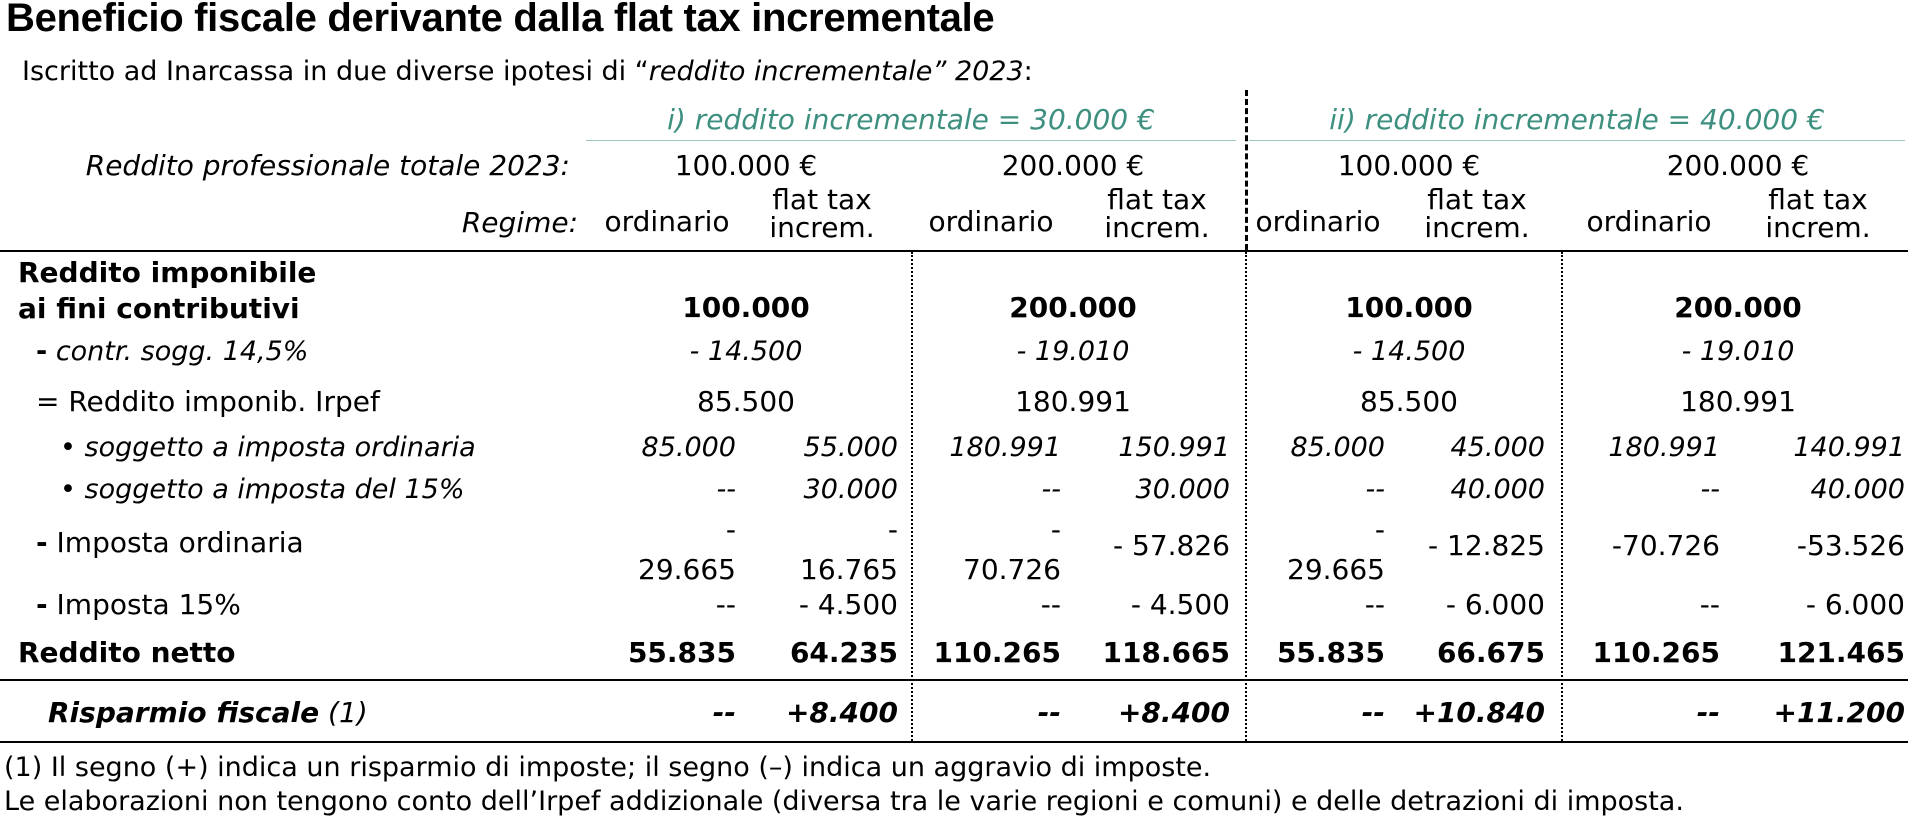  Describe the element at coordinates (1171, 545) in the screenshot. I see `imposta-ord-value: - 57.826` at that location.